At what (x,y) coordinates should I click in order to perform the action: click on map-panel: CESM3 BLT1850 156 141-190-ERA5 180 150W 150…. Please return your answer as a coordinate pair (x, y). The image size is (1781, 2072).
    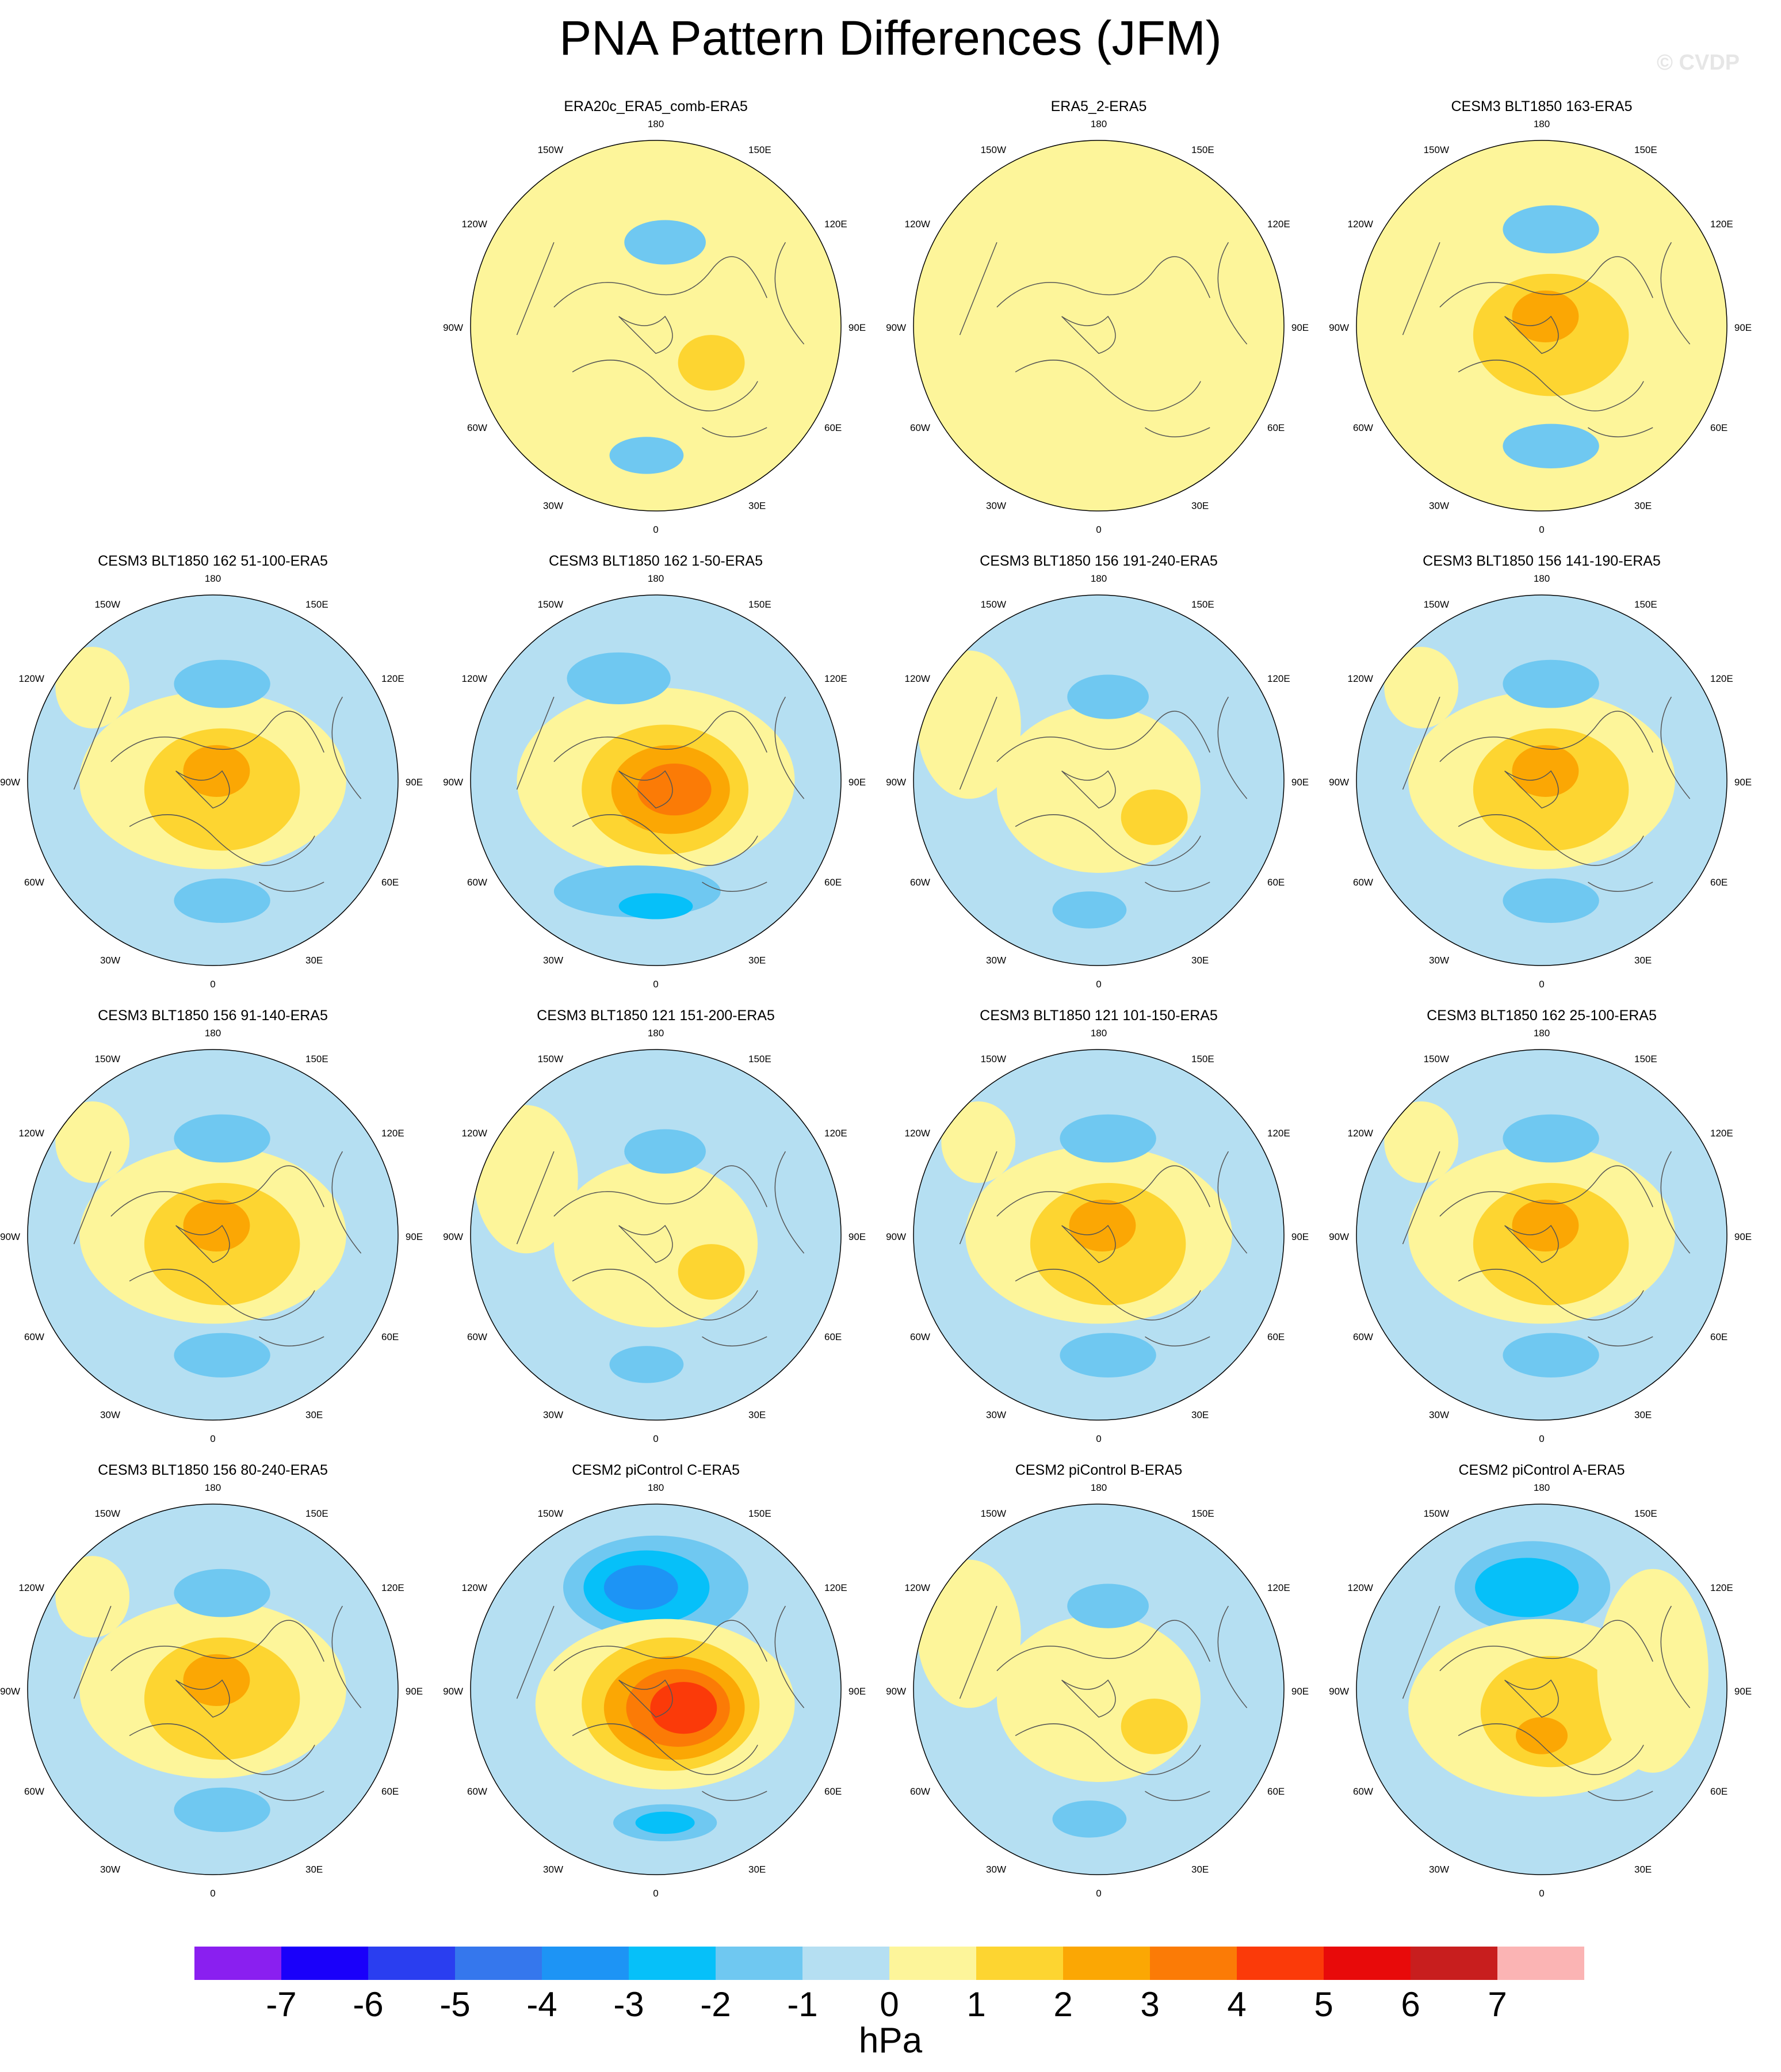
    Looking at the image, I should click on (1542, 774).